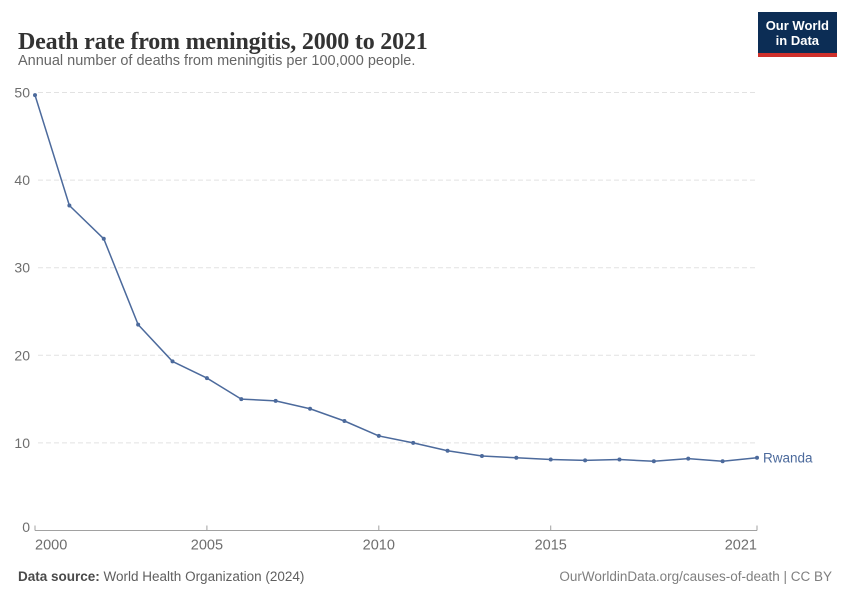 This screenshot has width=850, height=600. Describe the element at coordinates (26, 527) in the screenshot. I see `y-axis-tick-label: 0` at that location.